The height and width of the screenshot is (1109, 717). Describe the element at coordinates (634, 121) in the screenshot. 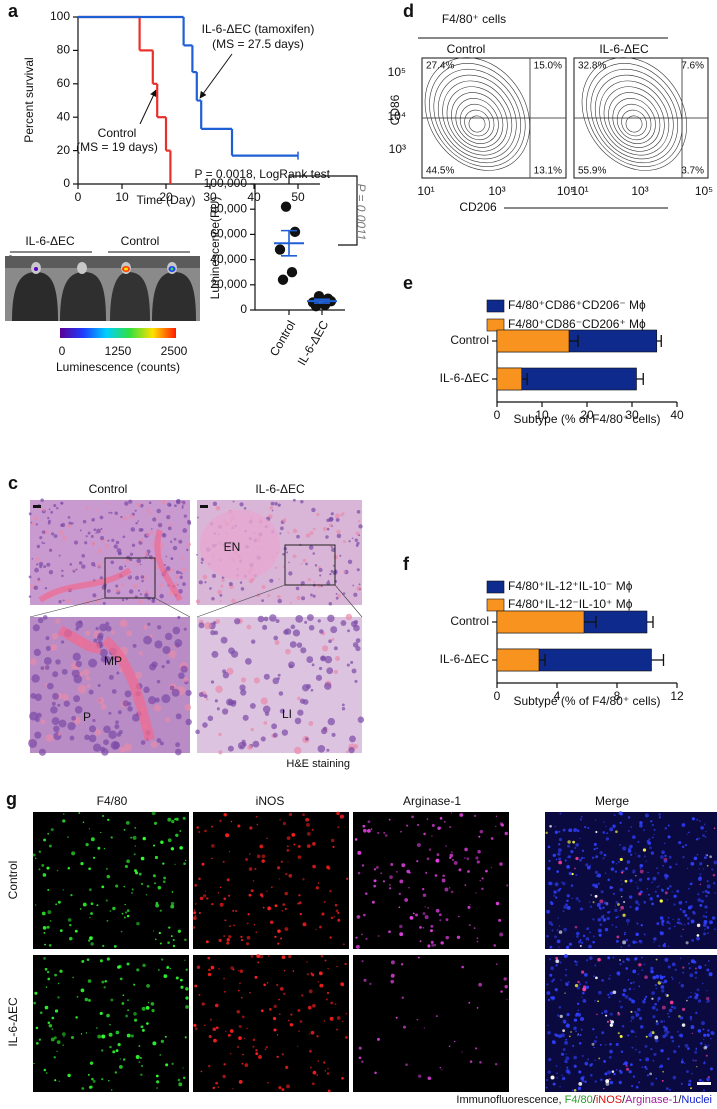

I see `contour` at that location.